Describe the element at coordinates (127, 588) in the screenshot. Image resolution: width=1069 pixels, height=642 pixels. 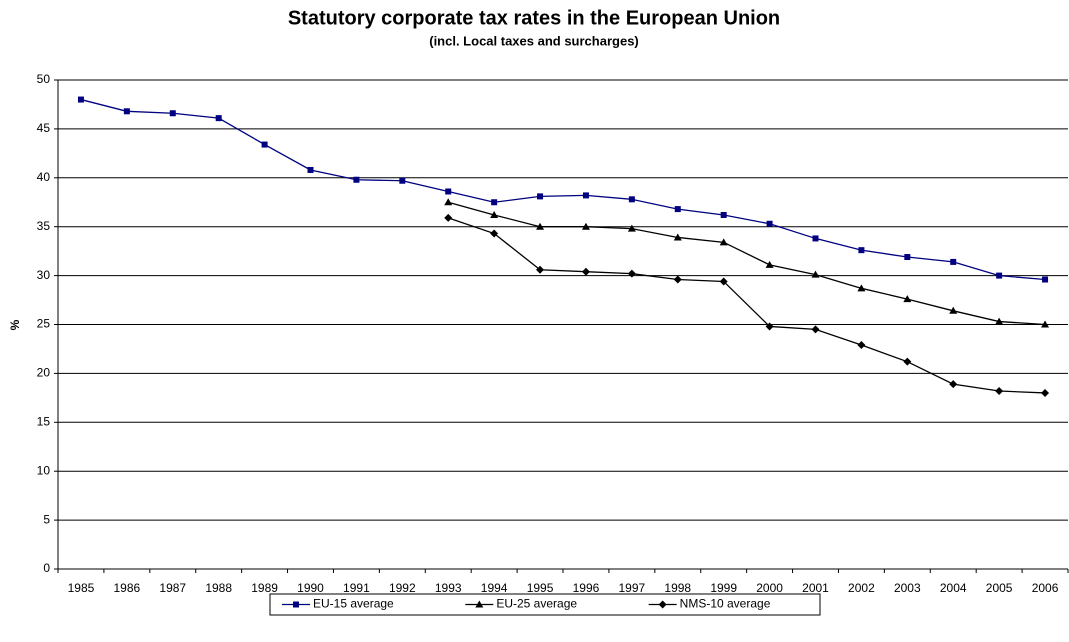
I see `x-tick-label: 1986` at that location.